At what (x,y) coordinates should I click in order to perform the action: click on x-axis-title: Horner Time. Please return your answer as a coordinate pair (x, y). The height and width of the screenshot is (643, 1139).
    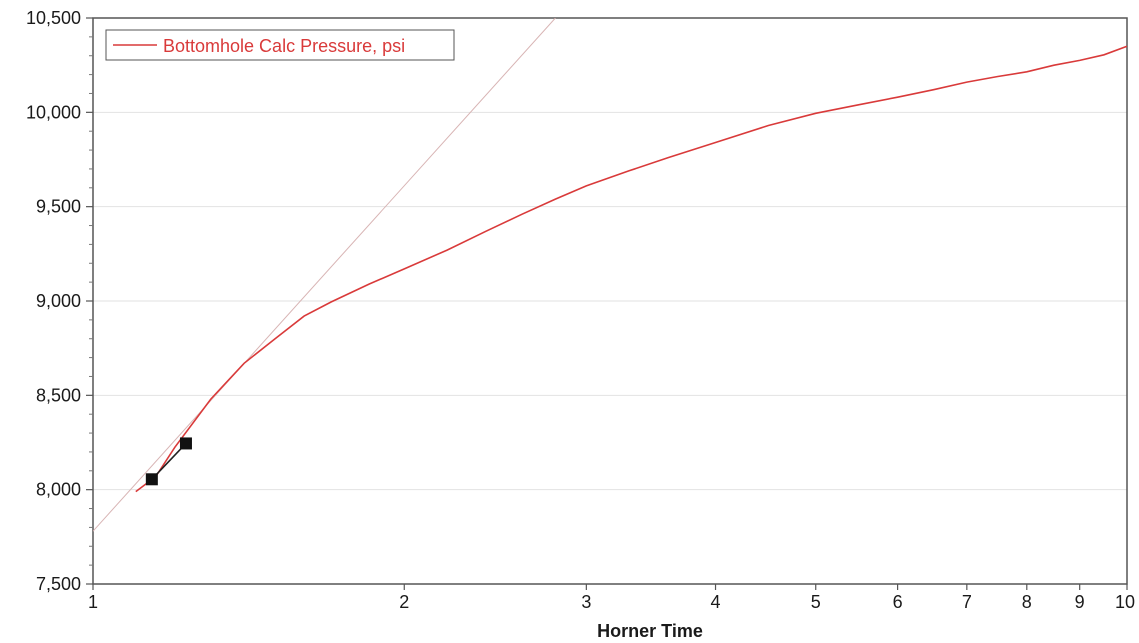
    Looking at the image, I should click on (650, 631).